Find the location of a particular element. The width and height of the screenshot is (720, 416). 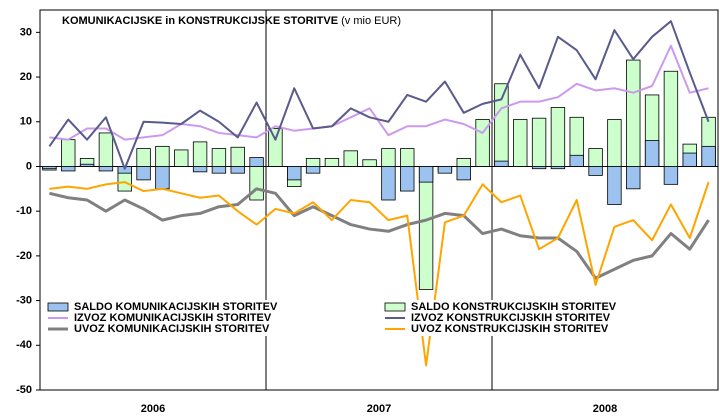

legend-label: SALDO KOMUNIKACIJSKIH STORITEV is located at coordinates (176, 307).